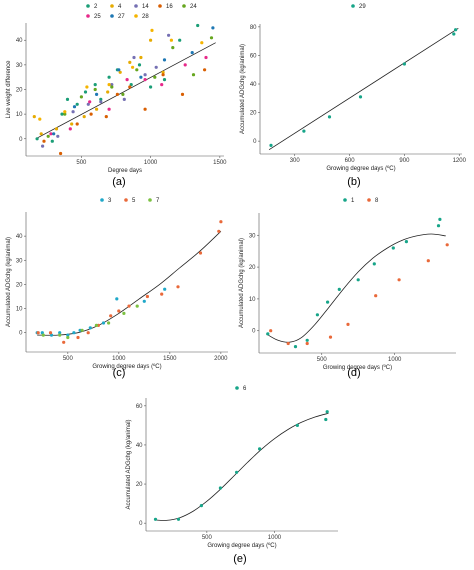  Describe the element at coordinates (21, 334) in the screenshot. I see `y-tick-label: 0` at that location.